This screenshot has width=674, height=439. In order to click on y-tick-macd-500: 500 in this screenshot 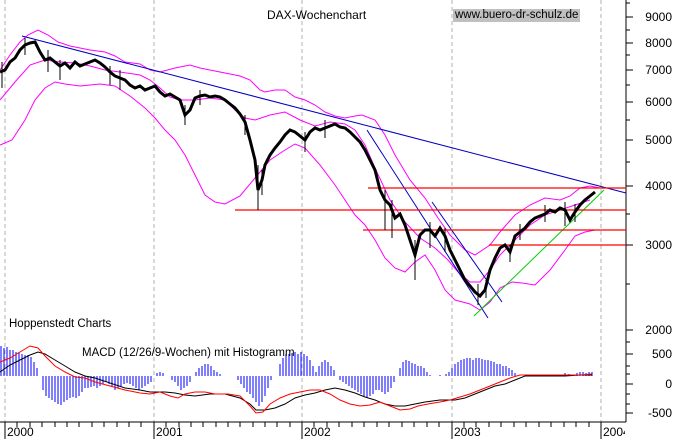, I will do `click(661, 354)`.